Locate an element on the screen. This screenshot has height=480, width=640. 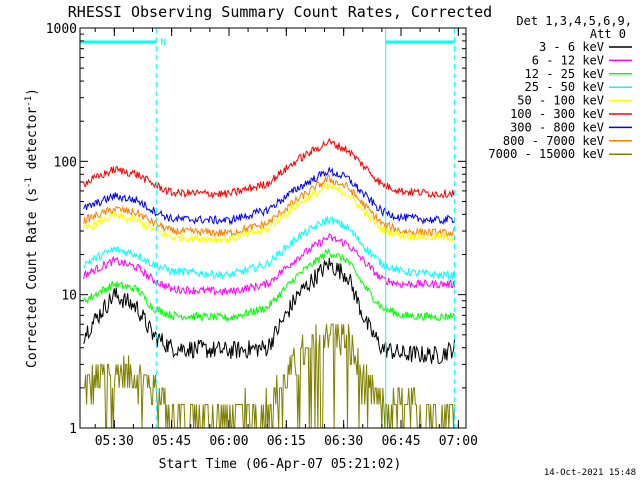
legend-entry-label: 25 - 50 keV is located at coordinates (564, 87).